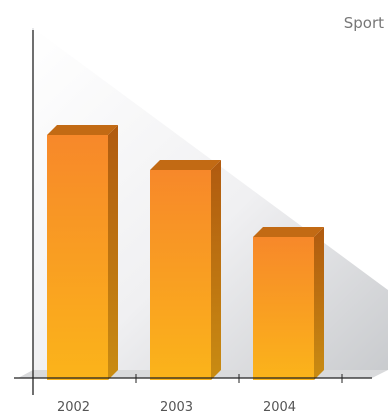  What do you see at coordinates (363, 23) in the screenshot?
I see `chart-title: Sport` at bounding box center [363, 23].